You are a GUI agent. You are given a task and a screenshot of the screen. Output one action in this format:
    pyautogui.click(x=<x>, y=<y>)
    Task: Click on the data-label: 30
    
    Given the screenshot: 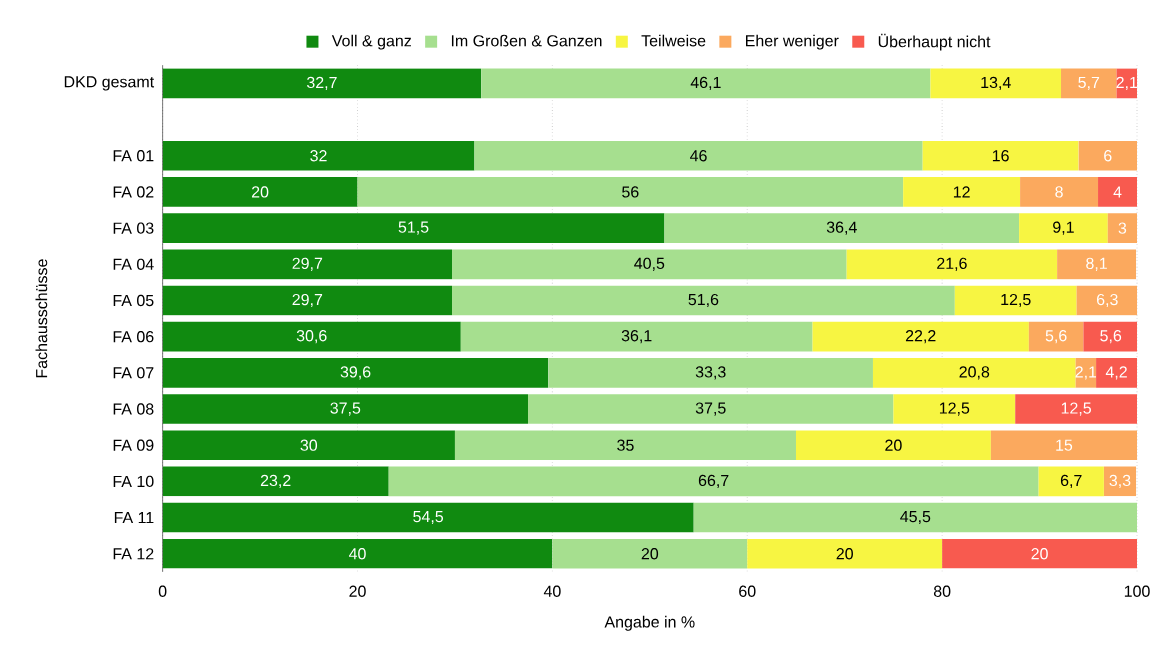 What is the action you would take?
    pyautogui.click(x=309, y=445)
    